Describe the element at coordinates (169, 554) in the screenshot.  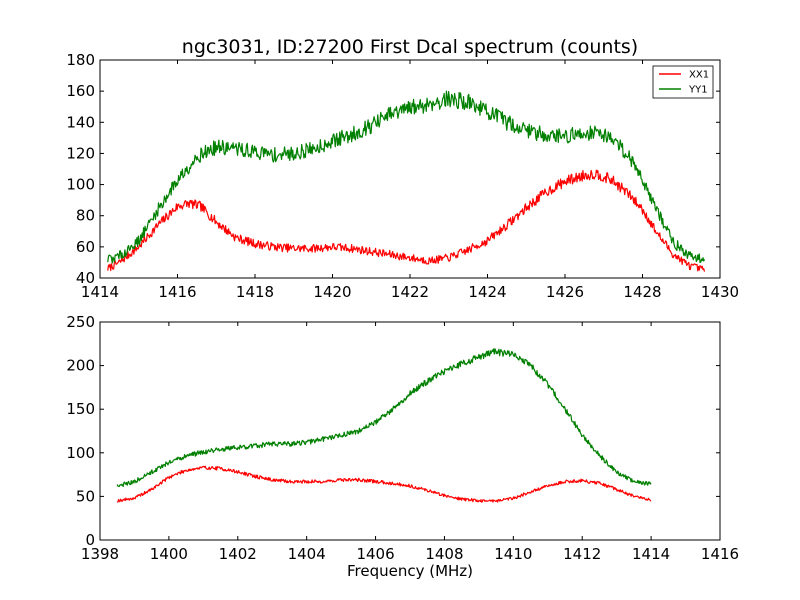
I see `x-tick-label: 1400` at that location.